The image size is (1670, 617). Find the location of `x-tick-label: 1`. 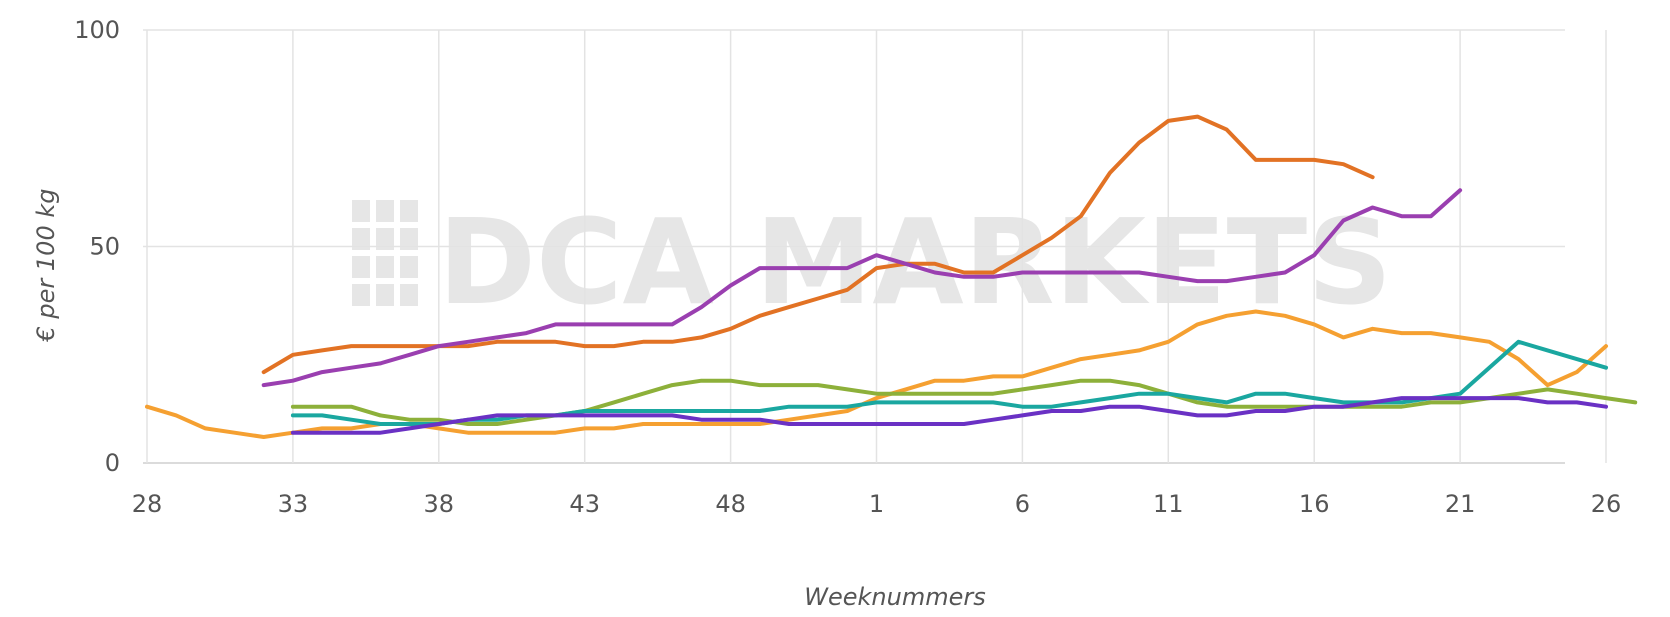

x-tick-label: 1 is located at coordinates (876, 504).